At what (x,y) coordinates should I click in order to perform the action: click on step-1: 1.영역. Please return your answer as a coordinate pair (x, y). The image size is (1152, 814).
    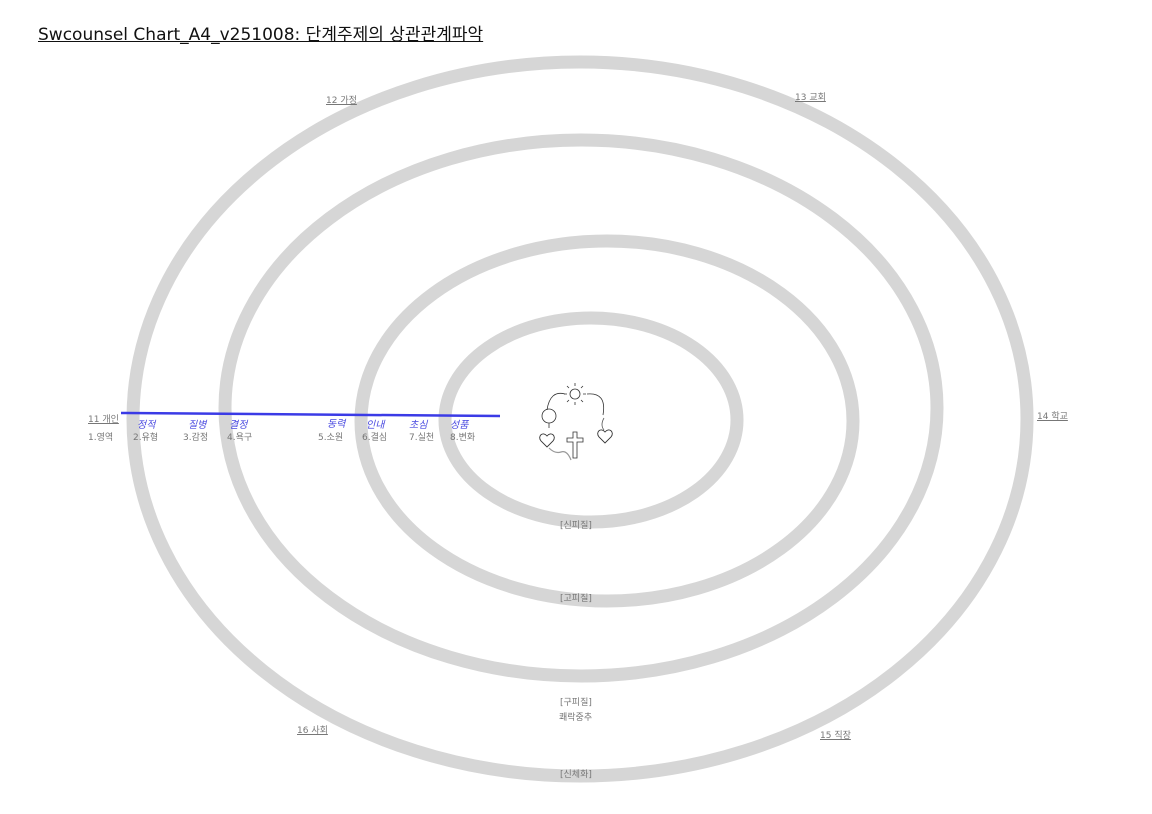
    Looking at the image, I should click on (101, 438).